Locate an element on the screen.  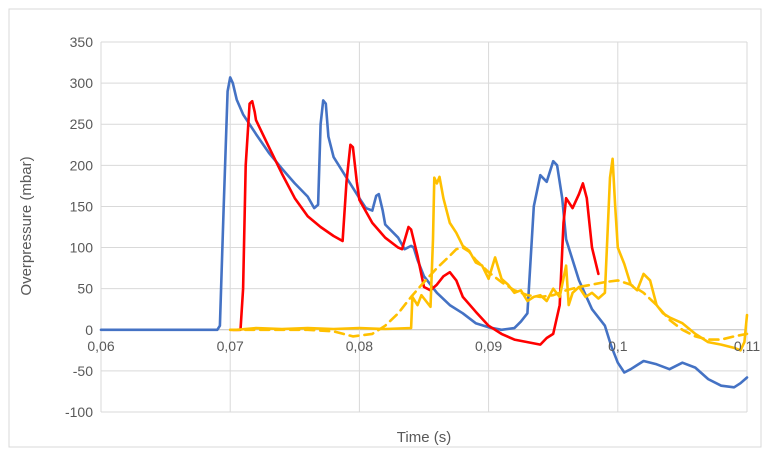
y-tick-labels: -100 -50 0 50 100 150 200 250 300 350 is located at coordinates (79, 227).